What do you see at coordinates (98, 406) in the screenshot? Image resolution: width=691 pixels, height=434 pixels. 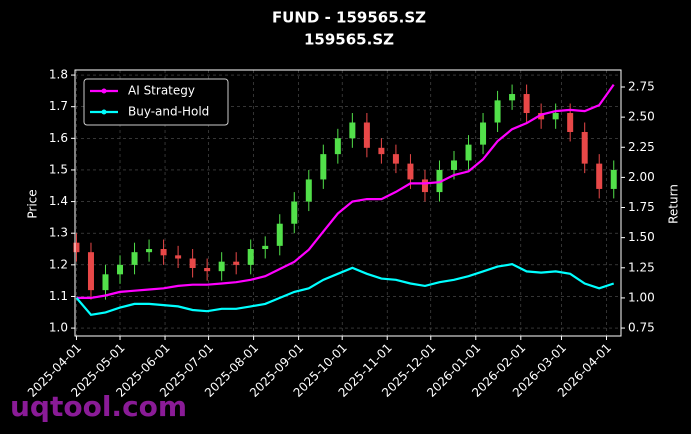 I see `watermark: uqtool.com` at bounding box center [98, 406].